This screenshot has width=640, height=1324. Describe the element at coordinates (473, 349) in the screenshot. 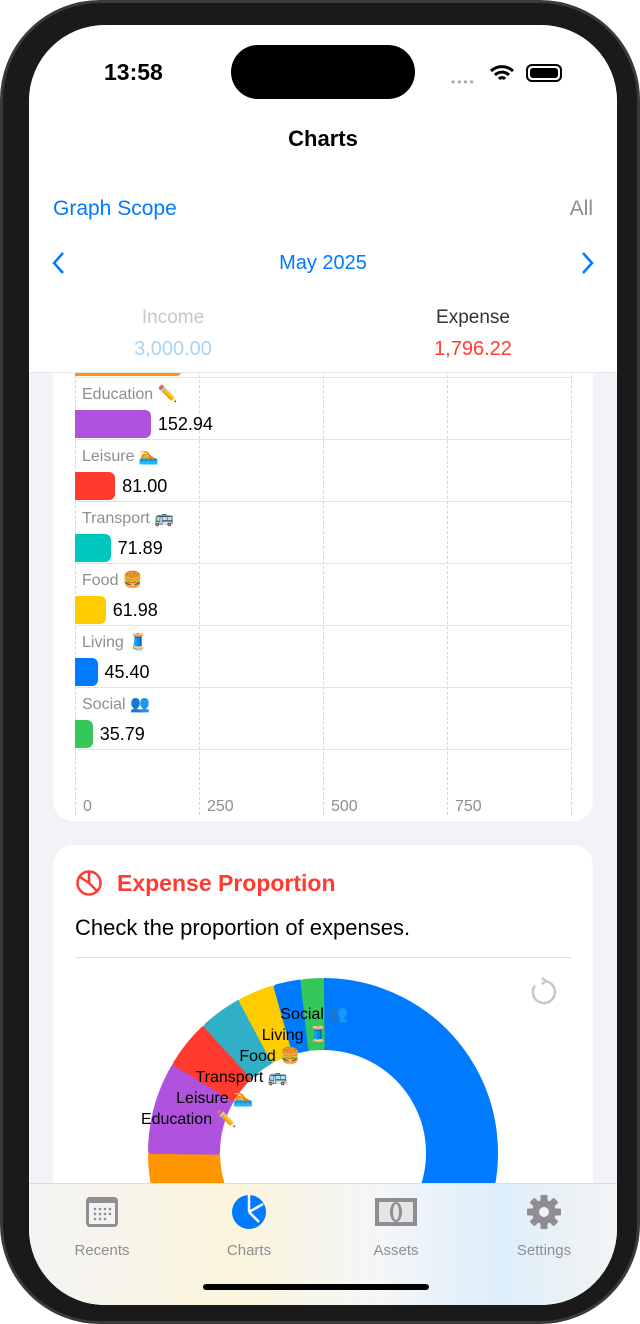

I see `expense-value: 1,796.22` at that location.